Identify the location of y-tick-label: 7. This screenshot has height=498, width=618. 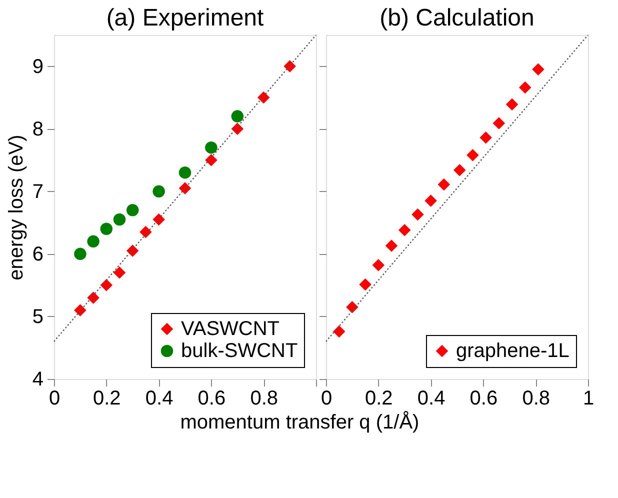
(38, 191).